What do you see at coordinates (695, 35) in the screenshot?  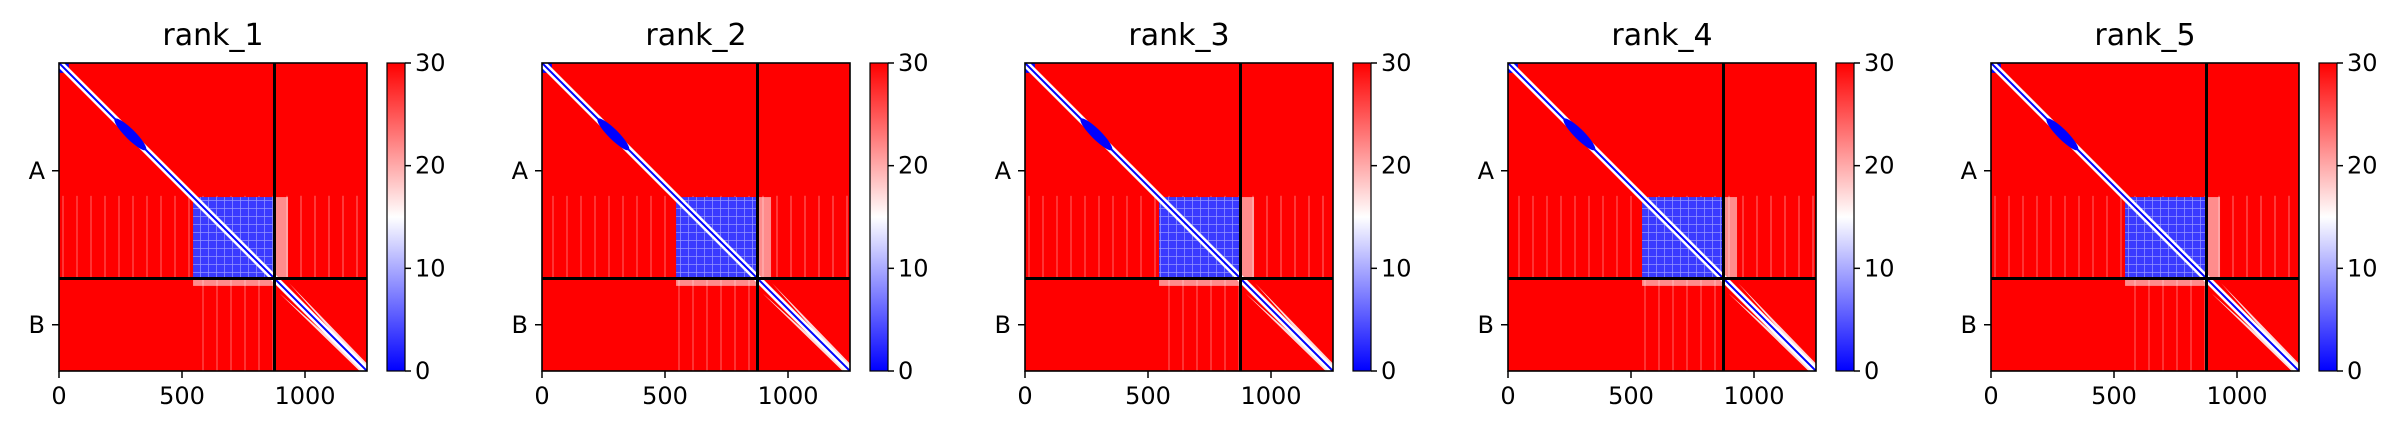 I see `chart-title: rank_2` at bounding box center [695, 35].